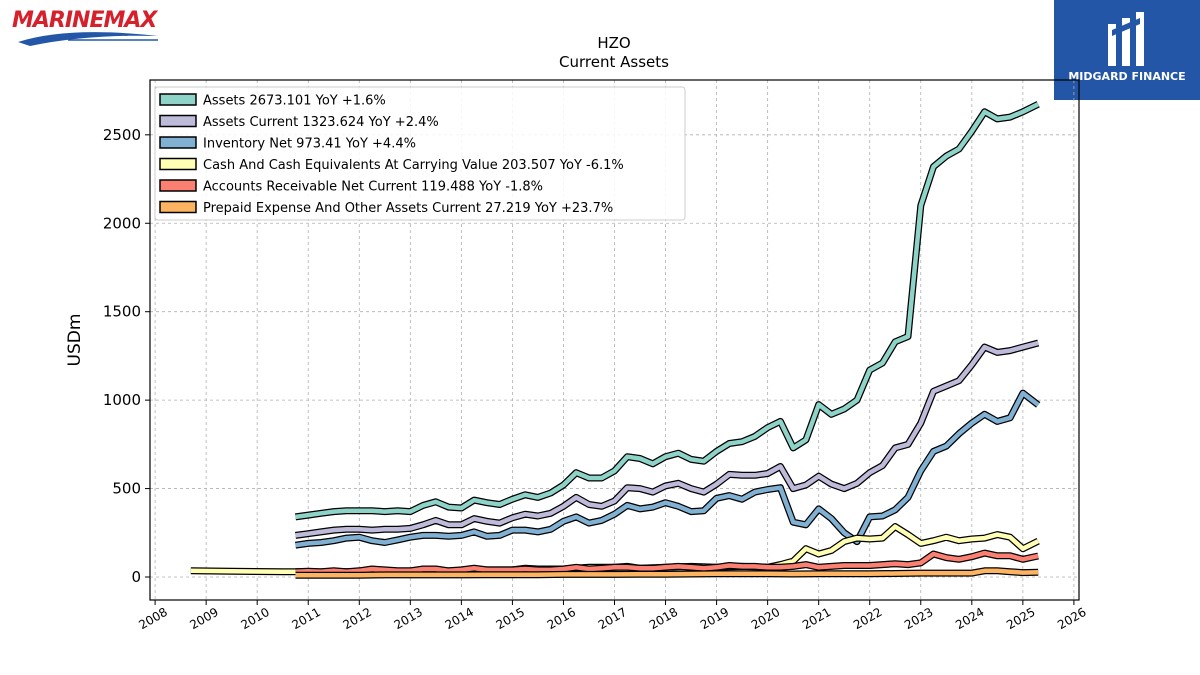 The image size is (1200, 675). Describe the element at coordinates (309, 144) in the screenshot. I see `legend-entry: Inventory Net 973.41 YoY +4.4%` at that location.